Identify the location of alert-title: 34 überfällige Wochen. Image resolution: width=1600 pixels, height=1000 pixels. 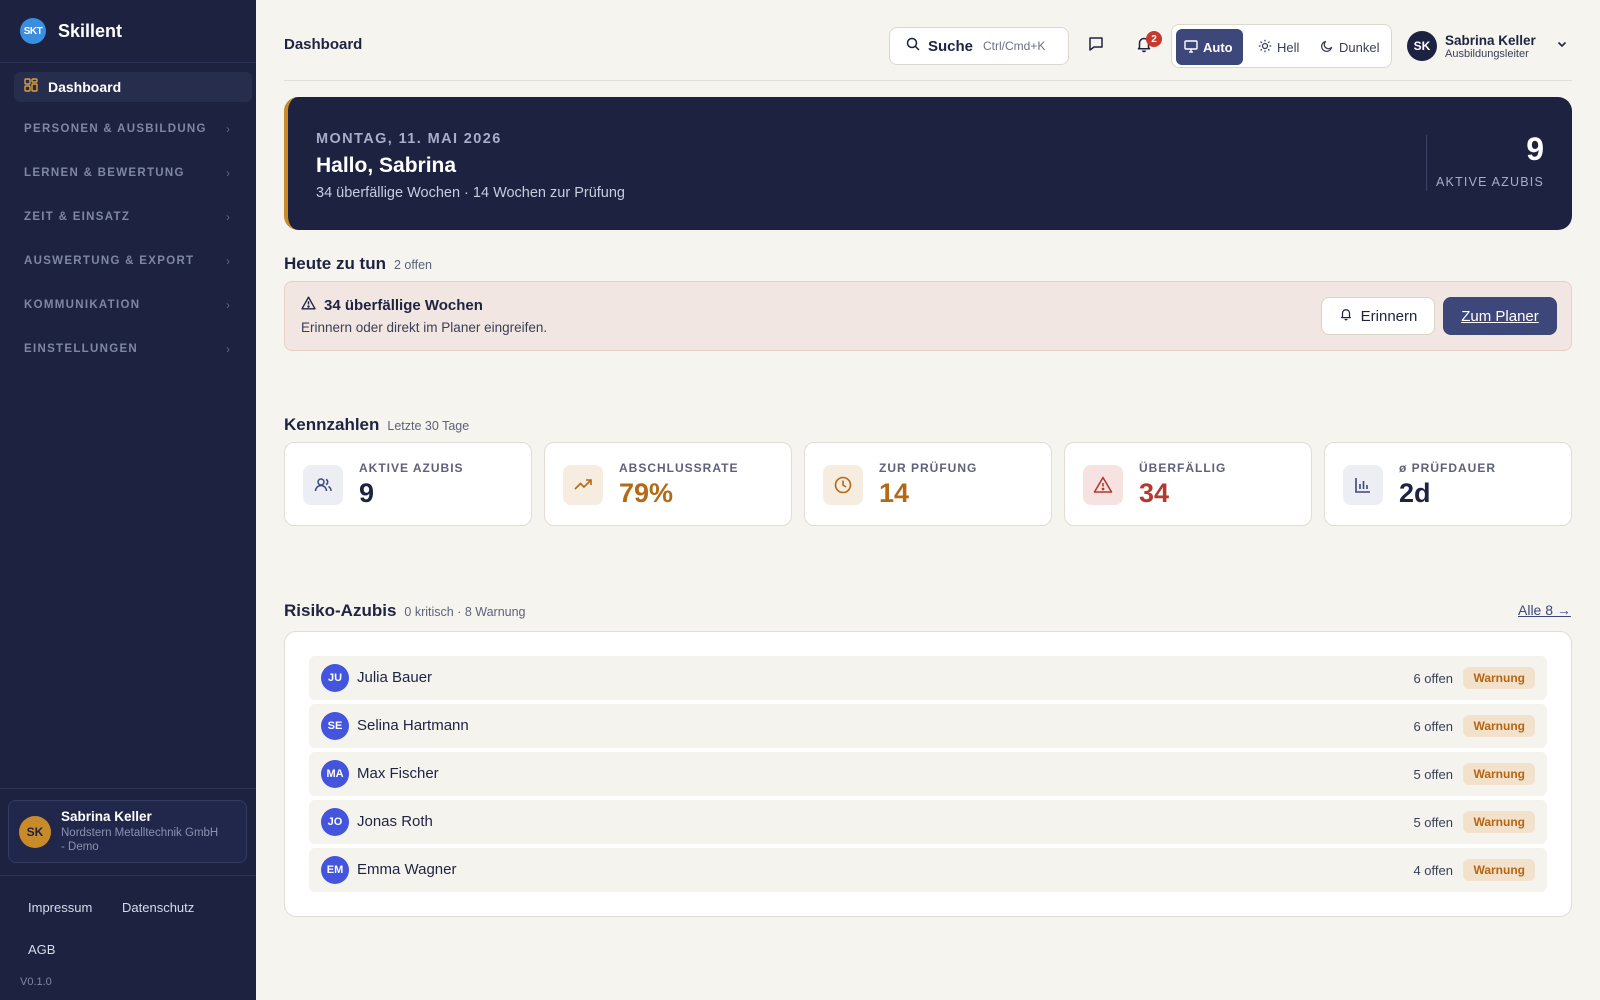
(392, 305).